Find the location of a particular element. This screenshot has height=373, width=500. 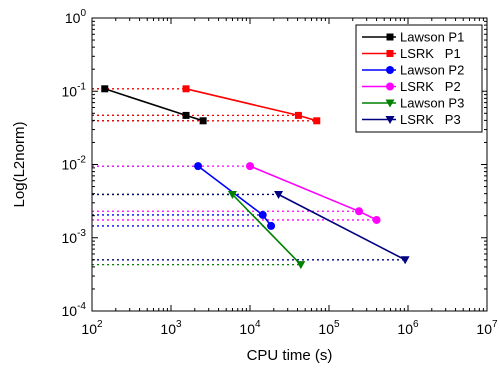

y-tick-label: 10⁰ is located at coordinates (76, 17).